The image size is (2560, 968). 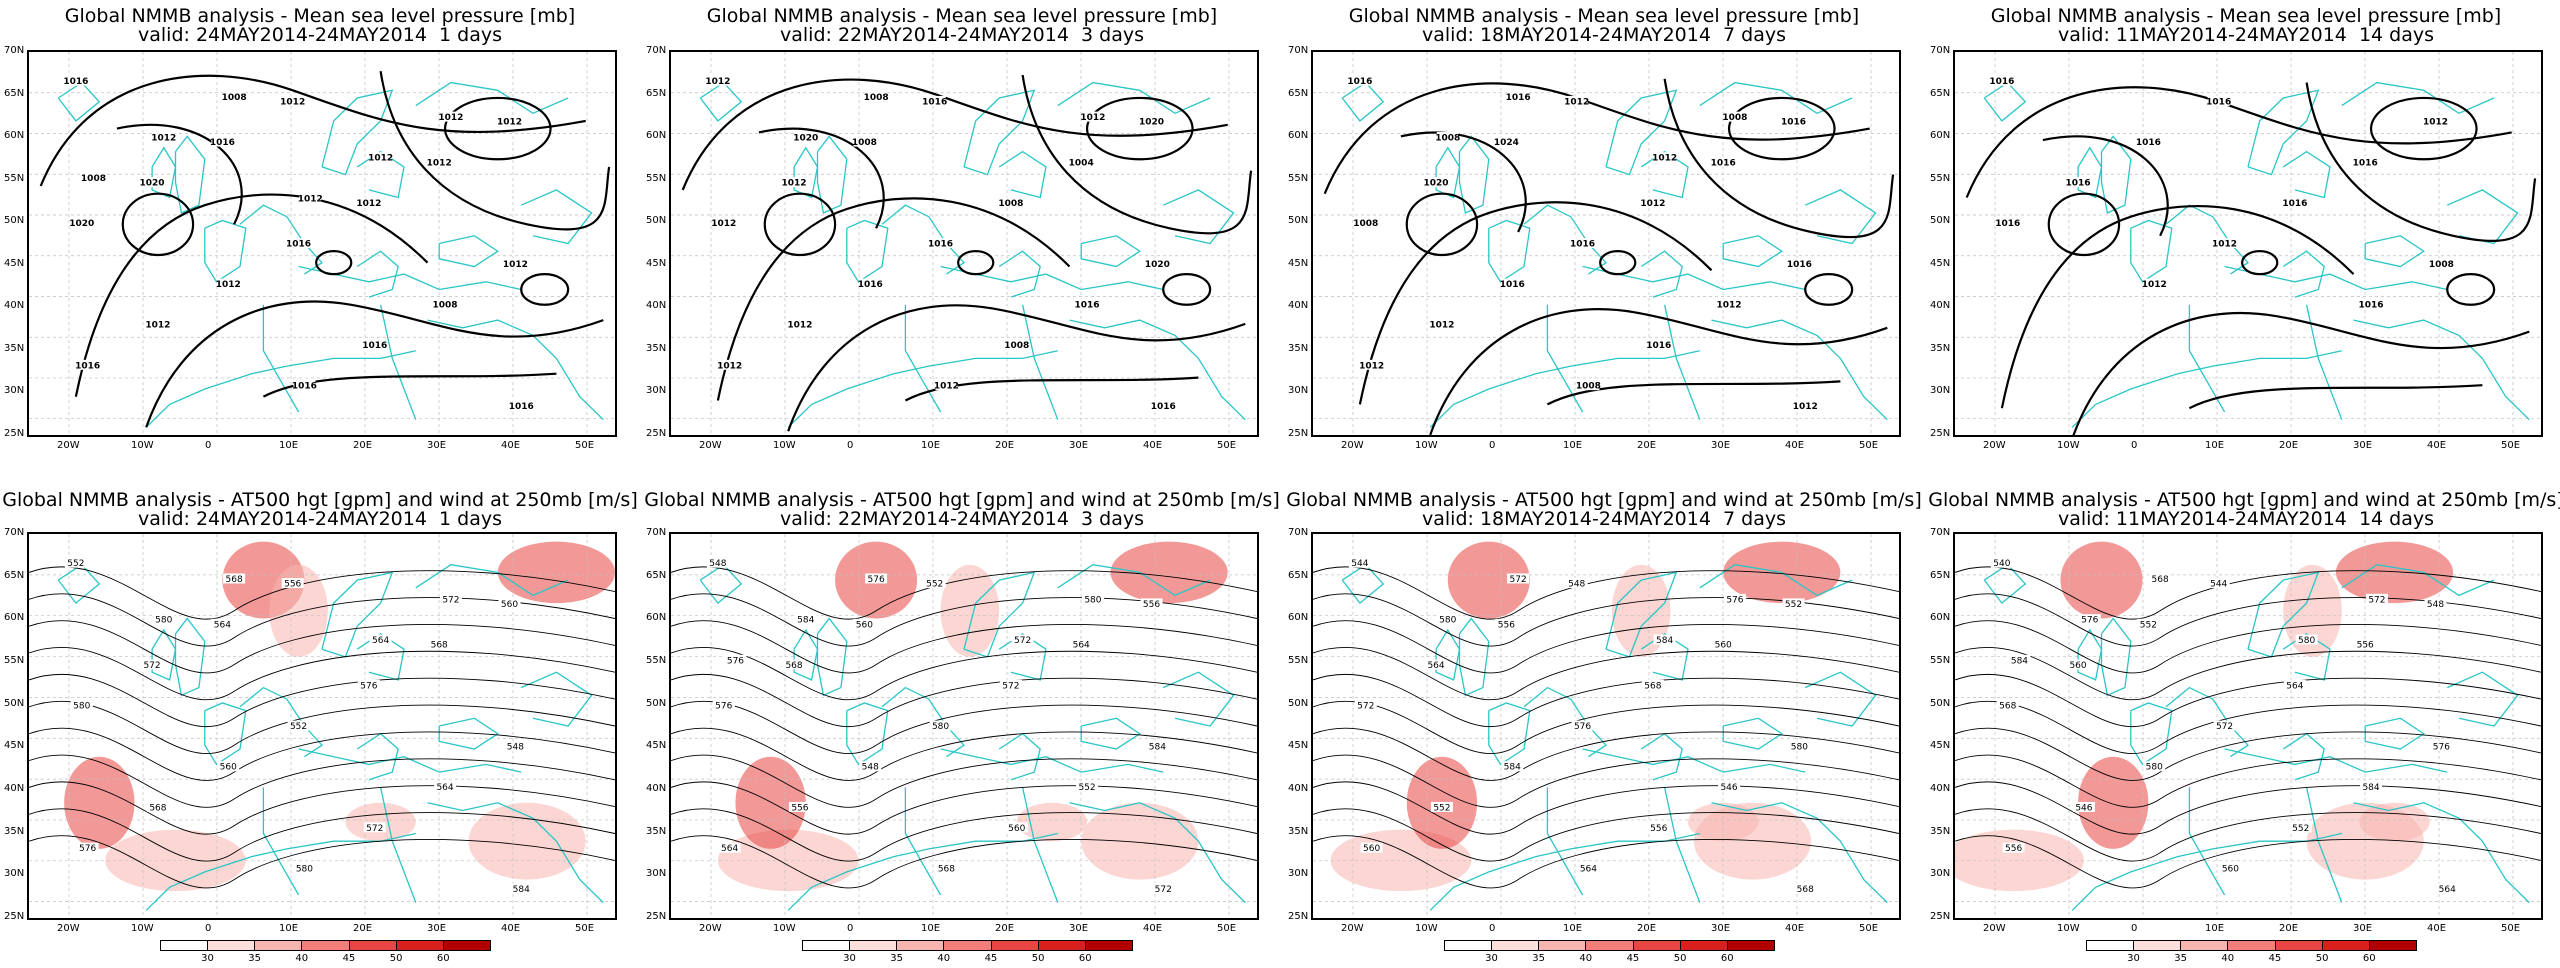 What do you see at coordinates (656, 916) in the screenshot?
I see `lat-tick-label: 25N` at bounding box center [656, 916].